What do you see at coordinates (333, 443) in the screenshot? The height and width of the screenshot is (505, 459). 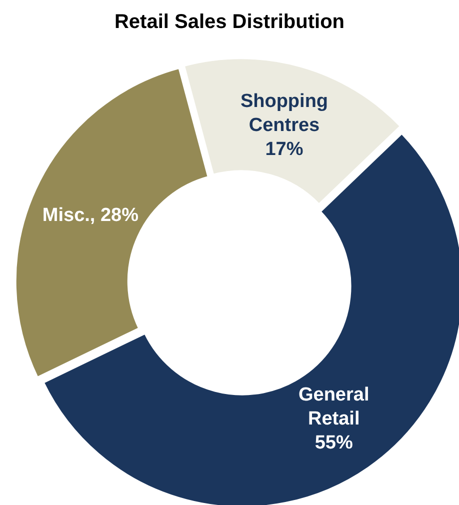 I see `data-label: 55%` at bounding box center [333, 443].